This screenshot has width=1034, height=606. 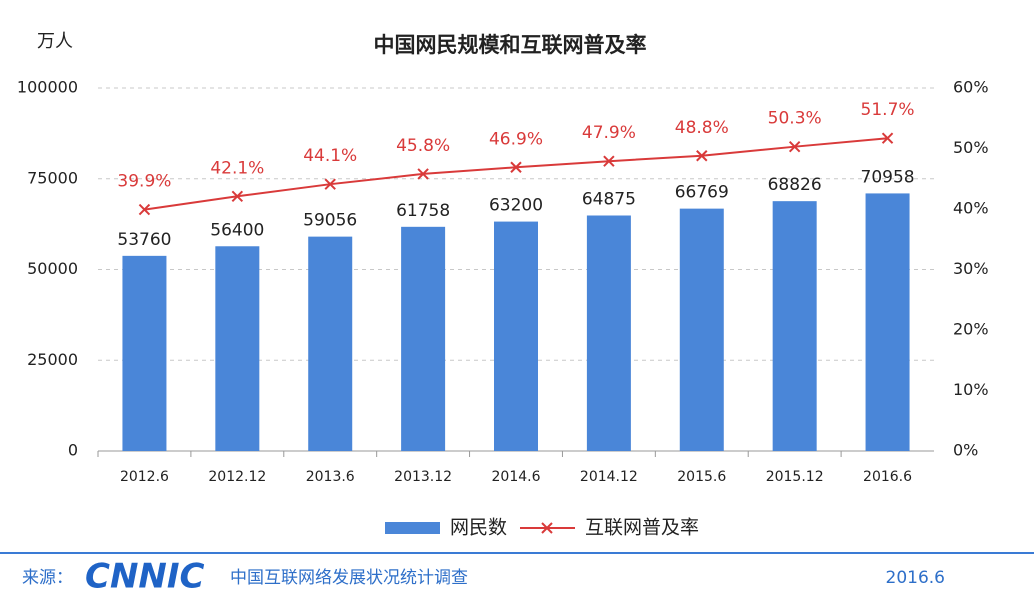 I want to click on x-tick-label: 2016.6, so click(x=887, y=477).